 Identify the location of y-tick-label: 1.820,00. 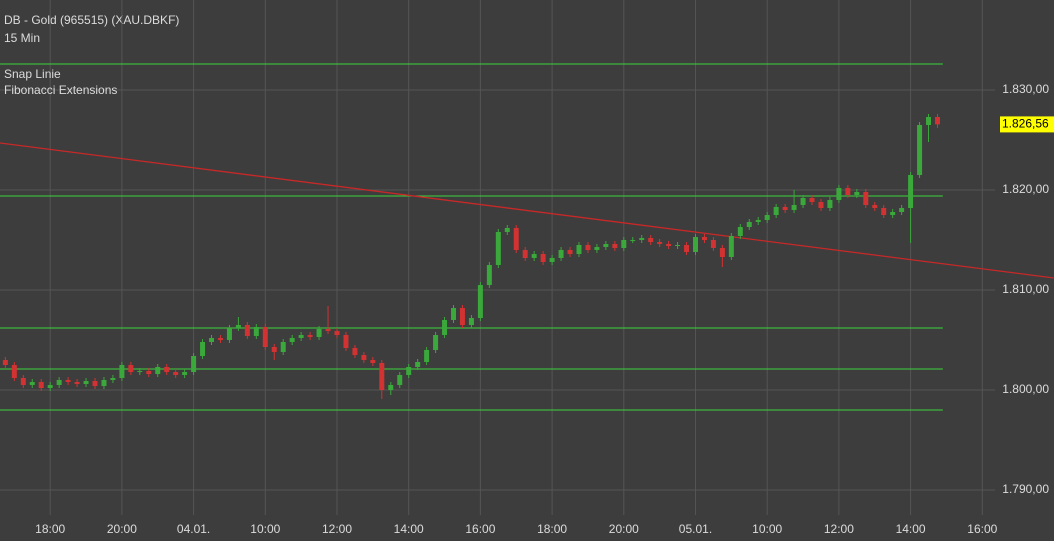
(1025, 189).